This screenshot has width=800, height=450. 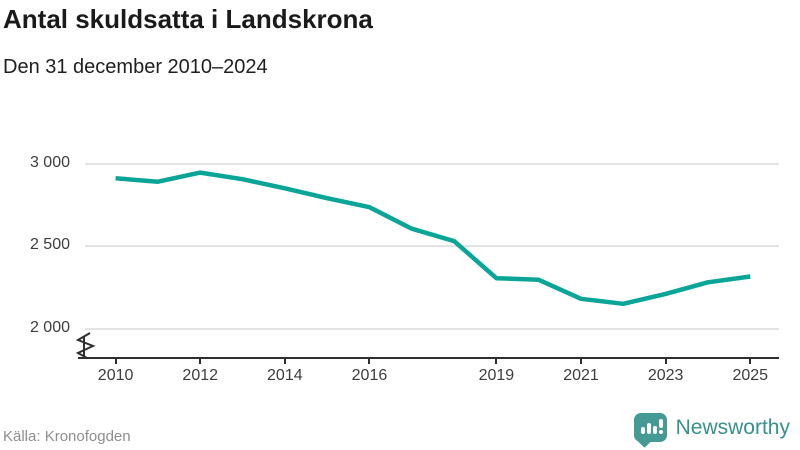 What do you see at coordinates (650, 430) in the screenshot?
I see `newsworthy-chart-bubble-icon` at bounding box center [650, 430].